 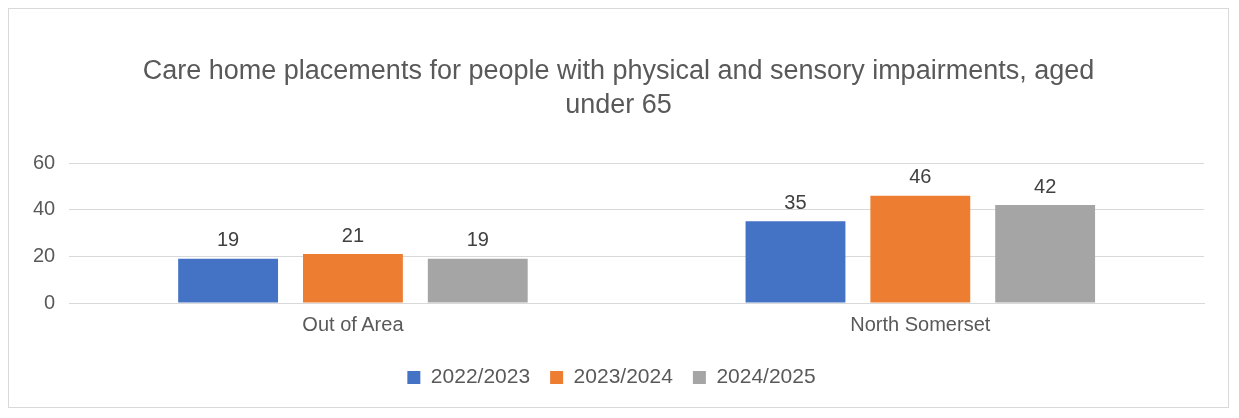 I want to click on y-tick-label: 40, so click(x=44, y=208).